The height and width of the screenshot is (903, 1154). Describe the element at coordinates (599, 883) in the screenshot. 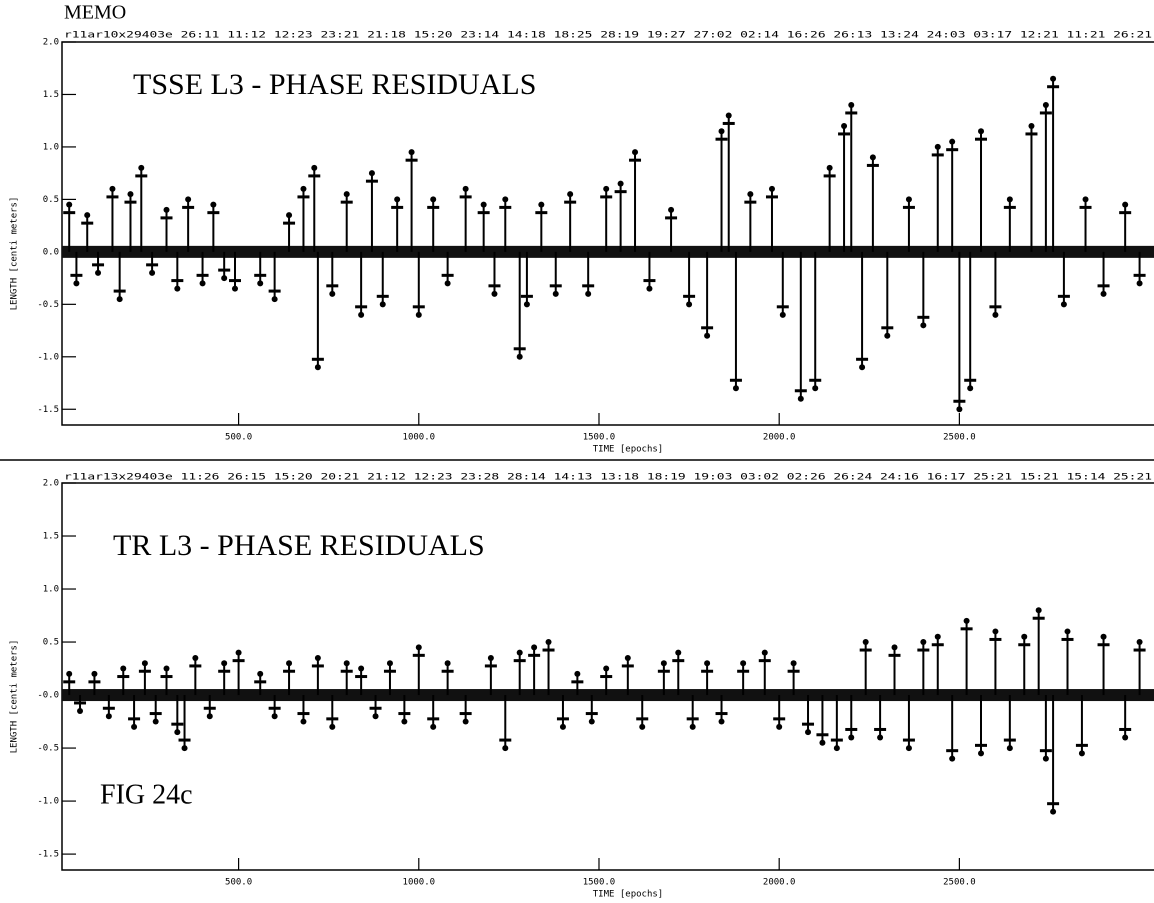

I see `x-tick-label: 1500.0` at that location.